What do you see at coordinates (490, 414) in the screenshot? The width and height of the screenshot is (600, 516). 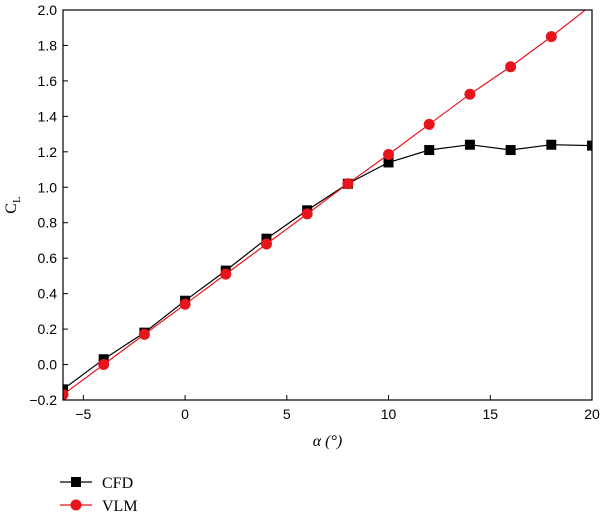 I see `x-tick-label: 15` at bounding box center [490, 414].